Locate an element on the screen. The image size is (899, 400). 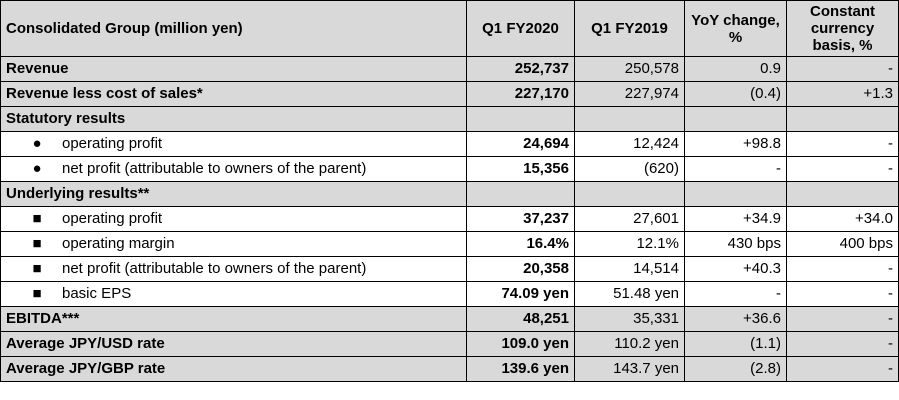
section-label: Underlying results** is located at coordinates (233, 194).